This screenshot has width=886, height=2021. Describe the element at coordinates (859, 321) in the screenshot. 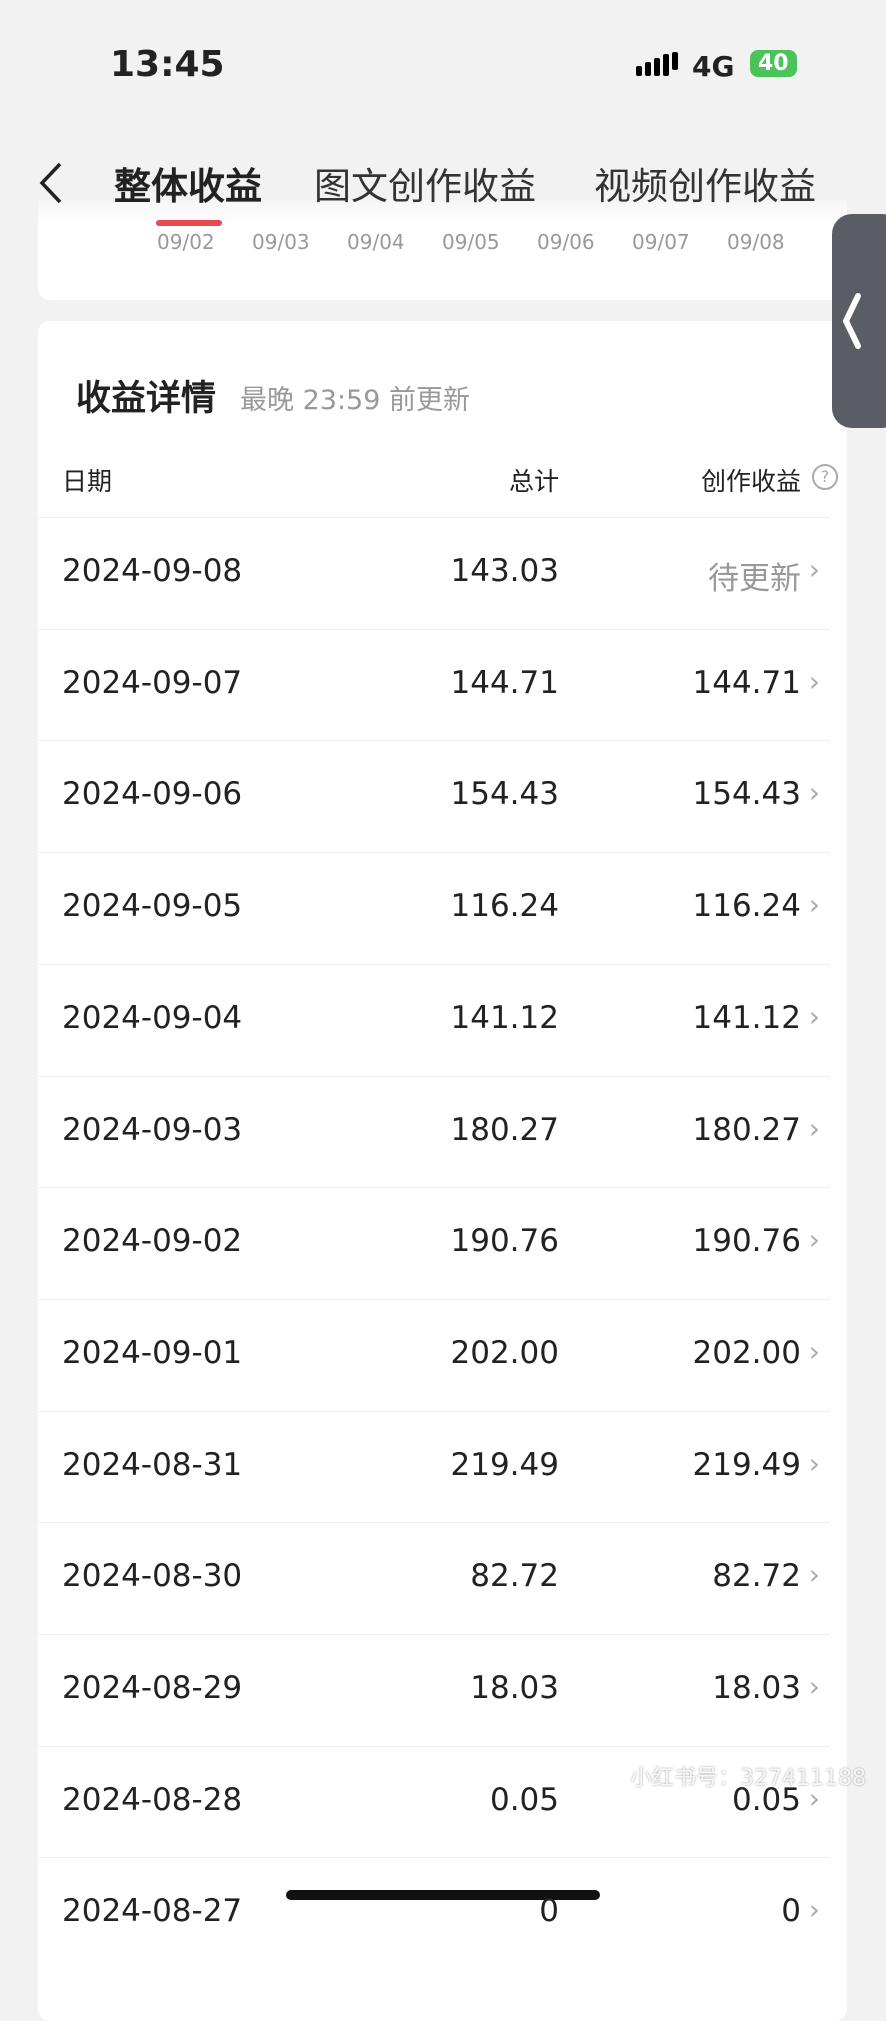

I see `side-handle` at that location.